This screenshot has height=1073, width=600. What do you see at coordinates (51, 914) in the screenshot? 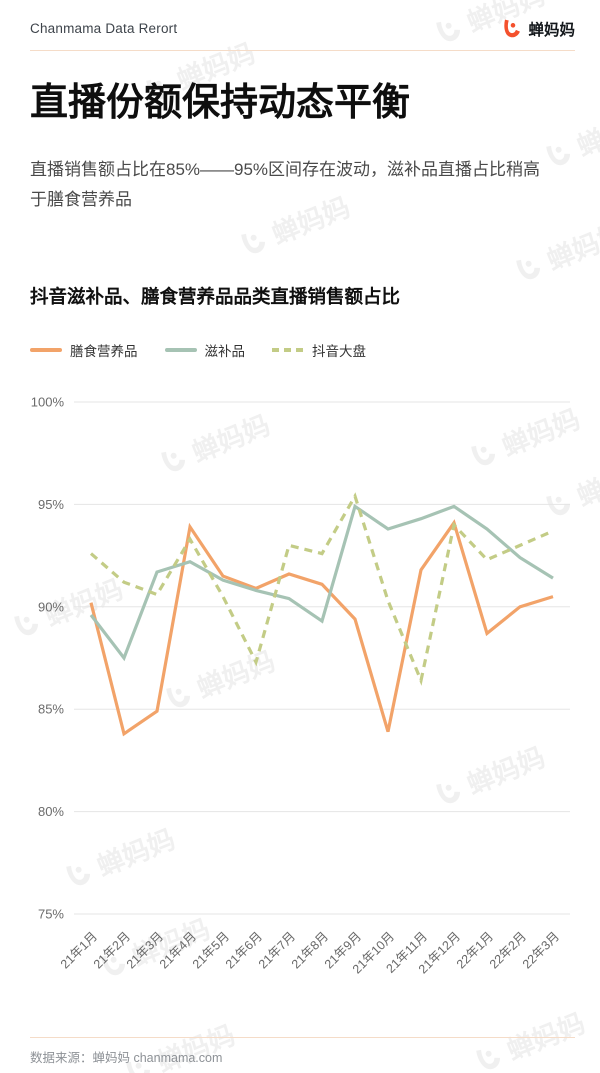
I see `y-axis-tick-label: 75%` at bounding box center [51, 914].